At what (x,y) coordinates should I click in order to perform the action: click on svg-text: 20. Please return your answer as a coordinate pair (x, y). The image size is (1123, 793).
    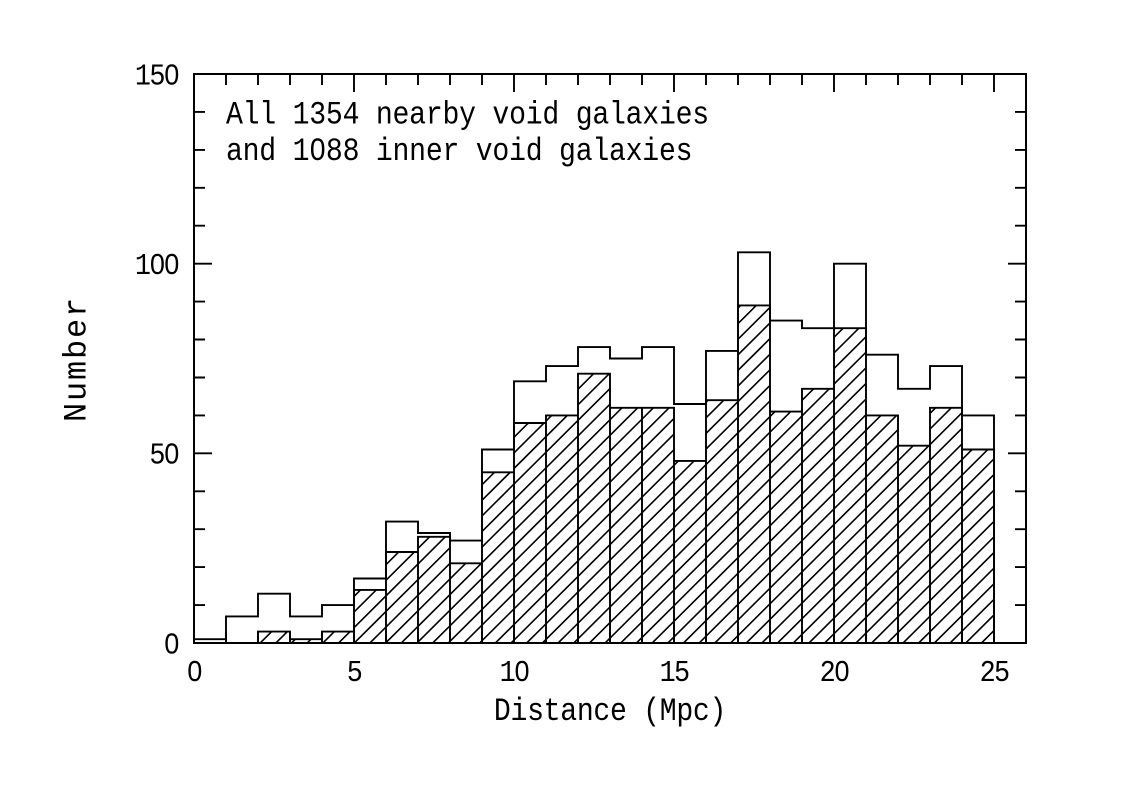
    Looking at the image, I should click on (834, 673).